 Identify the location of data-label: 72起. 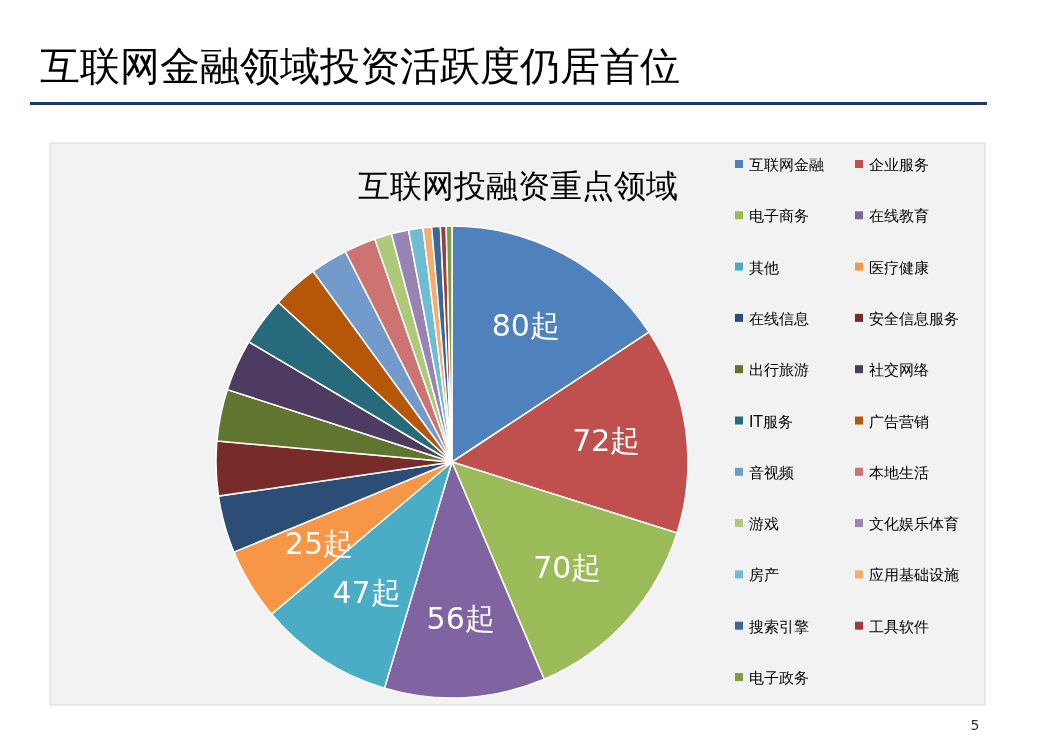
(606, 441).